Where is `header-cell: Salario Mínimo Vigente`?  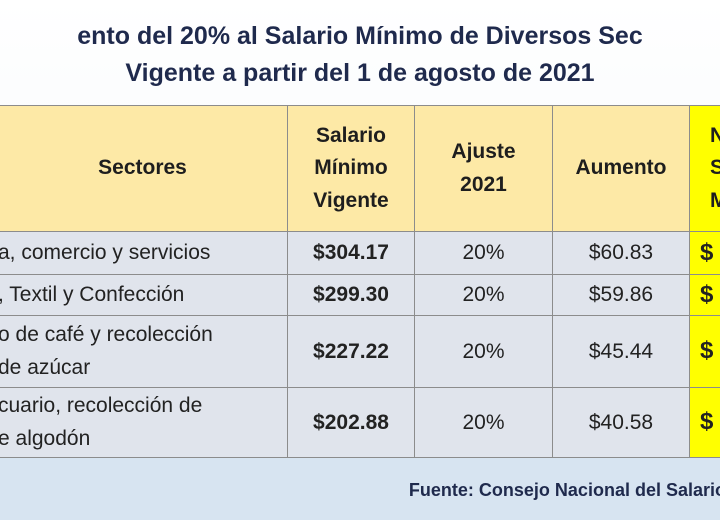 header-cell: Salario Mínimo Vigente is located at coordinates (351, 168).